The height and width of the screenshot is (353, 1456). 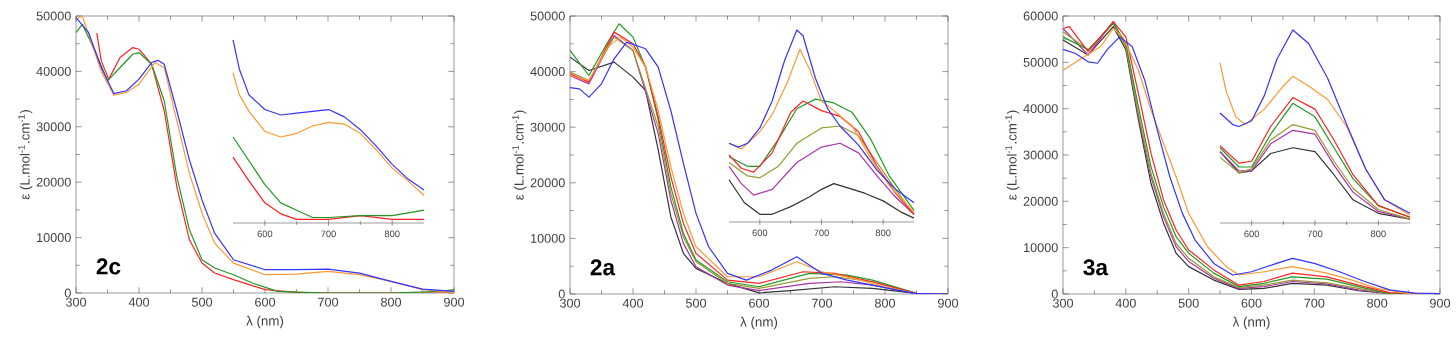 What do you see at coordinates (603, 267) in the screenshot?
I see `annotation: 2a` at bounding box center [603, 267].